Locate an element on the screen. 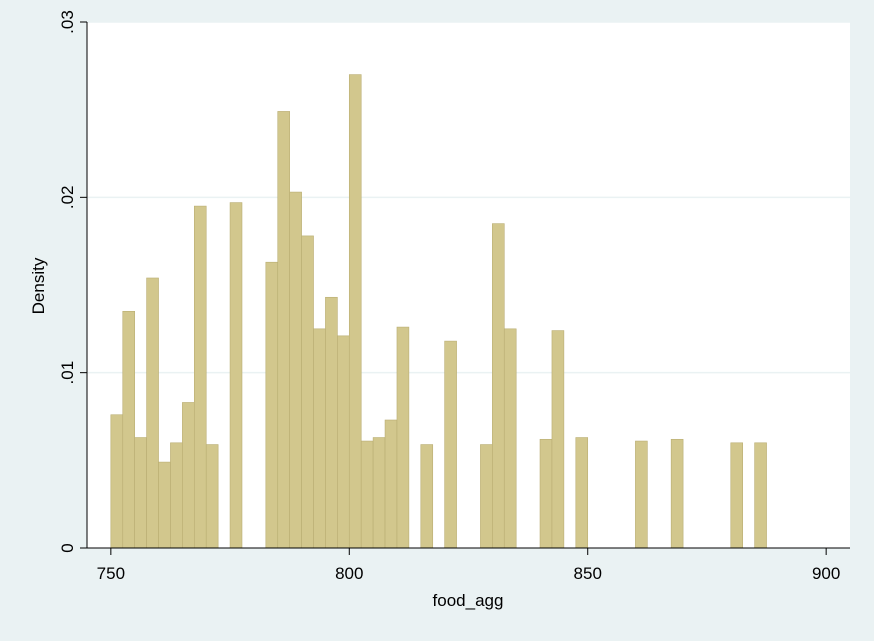 The height and width of the screenshot is (641, 874). x-tick-label: 750 is located at coordinates (111, 573).